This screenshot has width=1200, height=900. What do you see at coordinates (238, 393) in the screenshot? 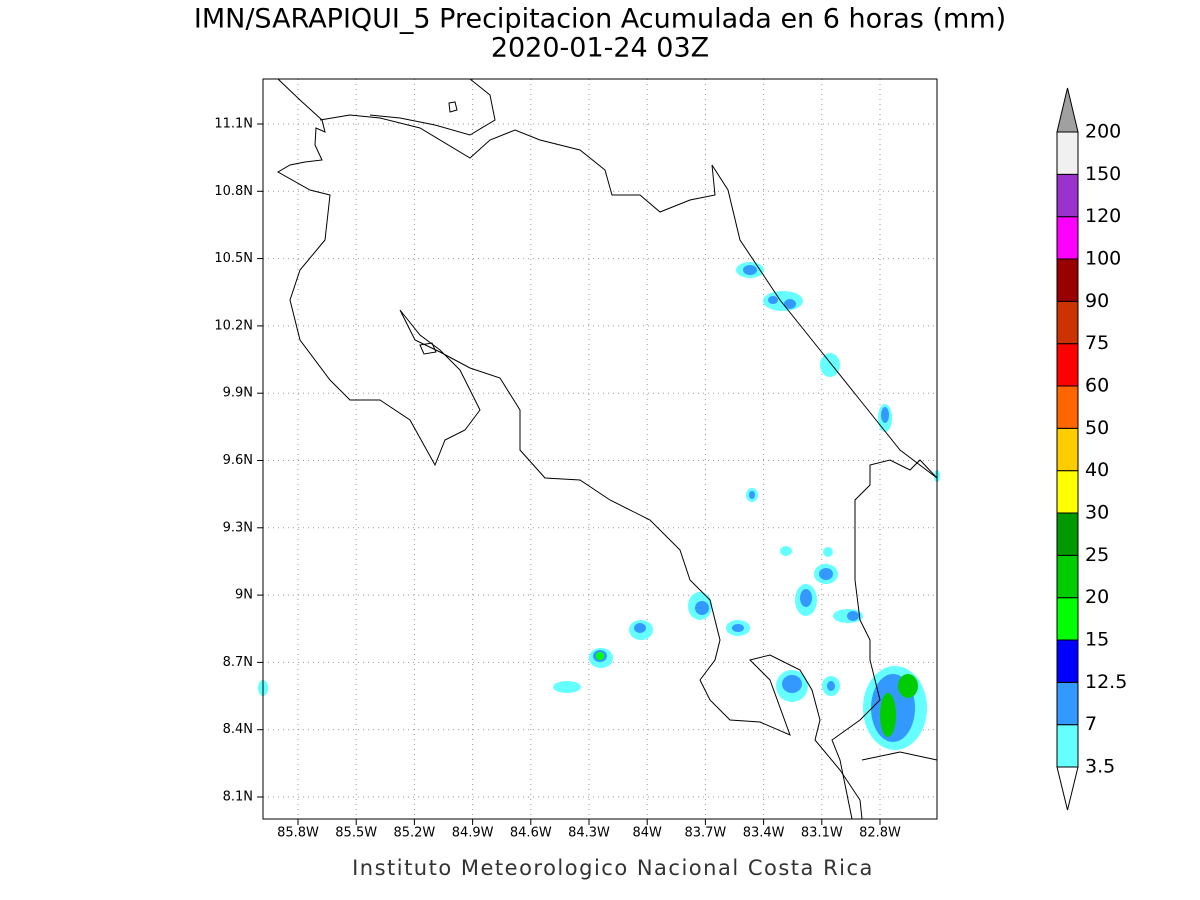
I see `lat-label: 9.9N` at bounding box center [238, 393].